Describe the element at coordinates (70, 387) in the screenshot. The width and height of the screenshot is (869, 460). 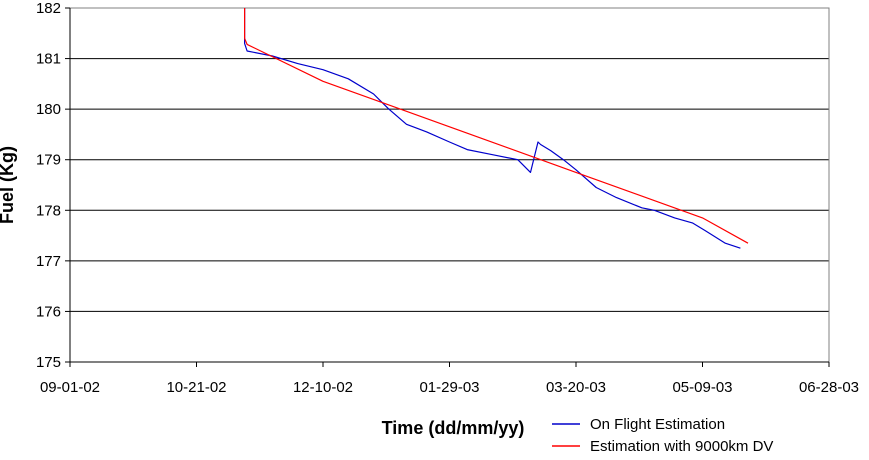
I see `x-tick-label: 09-01-02` at that location.